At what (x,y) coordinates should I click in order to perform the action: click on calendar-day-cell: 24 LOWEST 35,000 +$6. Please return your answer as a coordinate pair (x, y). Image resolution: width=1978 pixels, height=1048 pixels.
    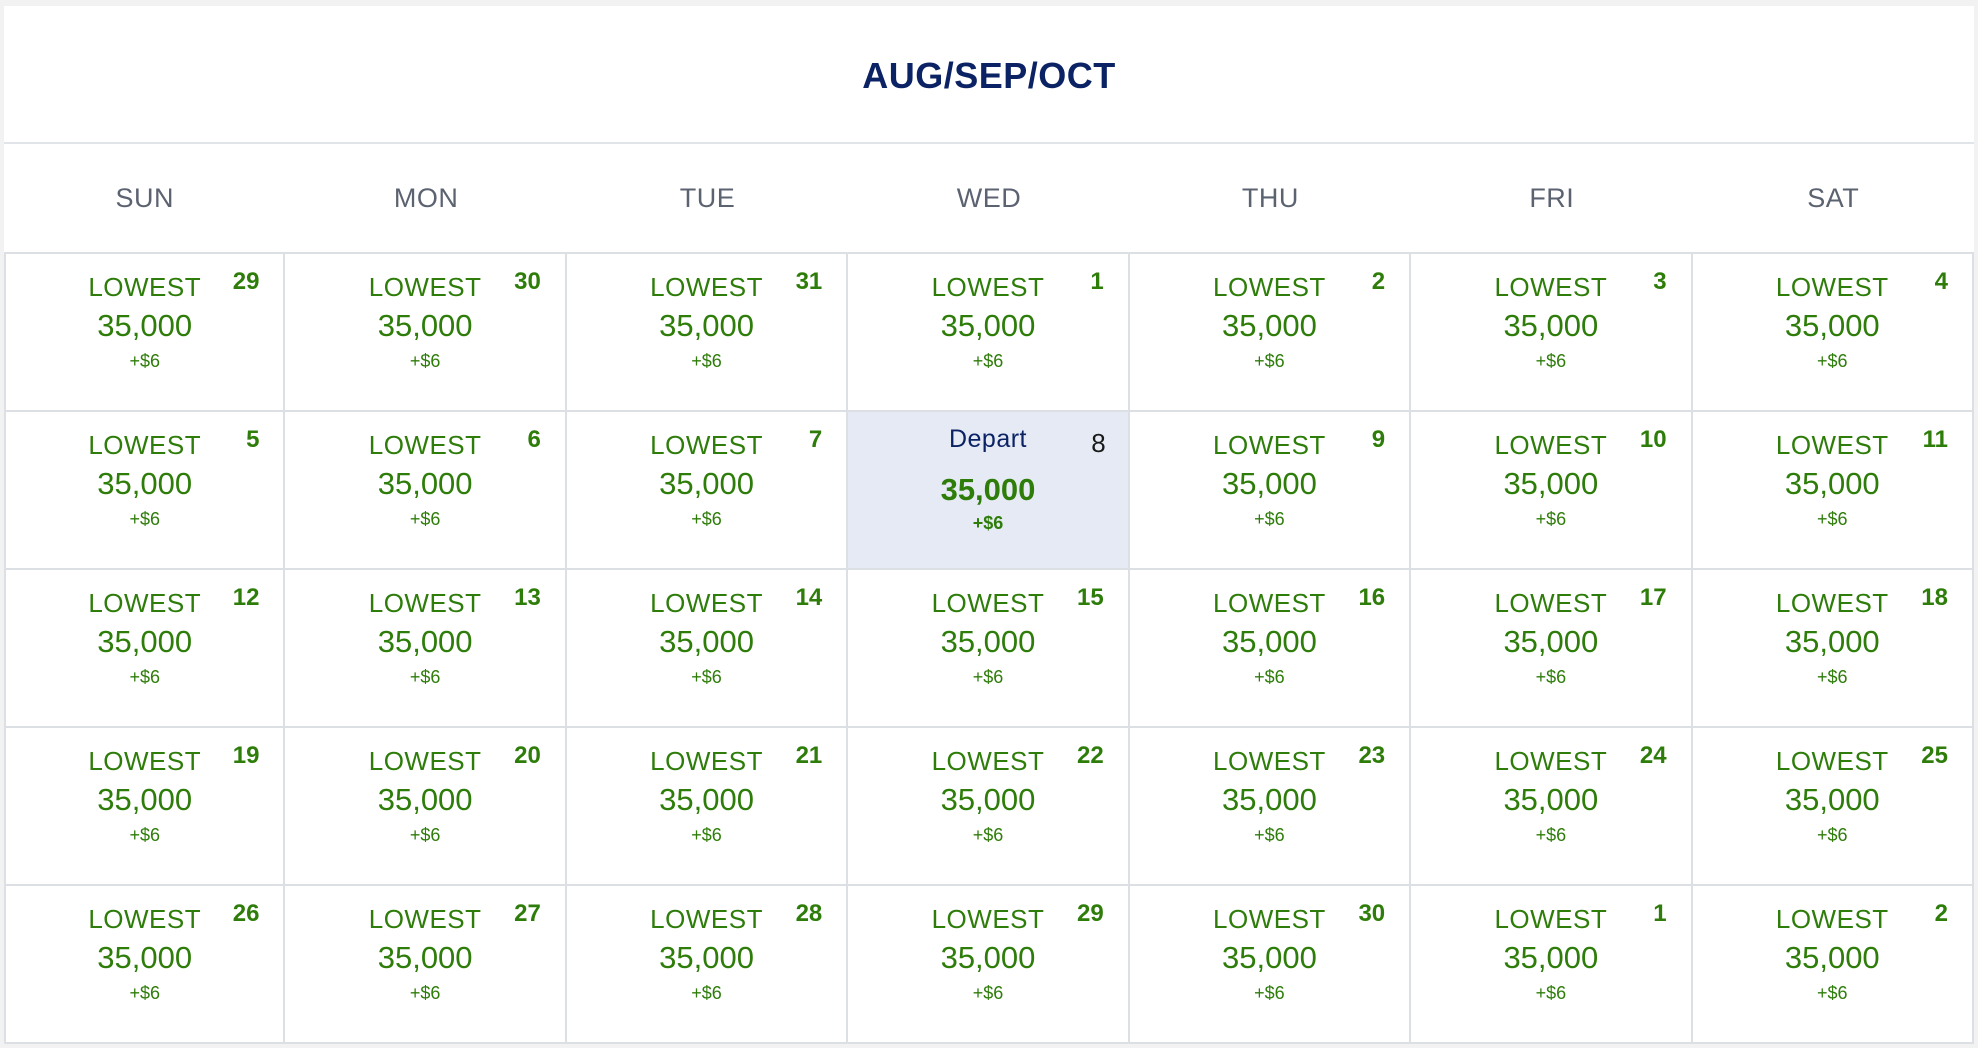
    Looking at the image, I should click on (1552, 807).